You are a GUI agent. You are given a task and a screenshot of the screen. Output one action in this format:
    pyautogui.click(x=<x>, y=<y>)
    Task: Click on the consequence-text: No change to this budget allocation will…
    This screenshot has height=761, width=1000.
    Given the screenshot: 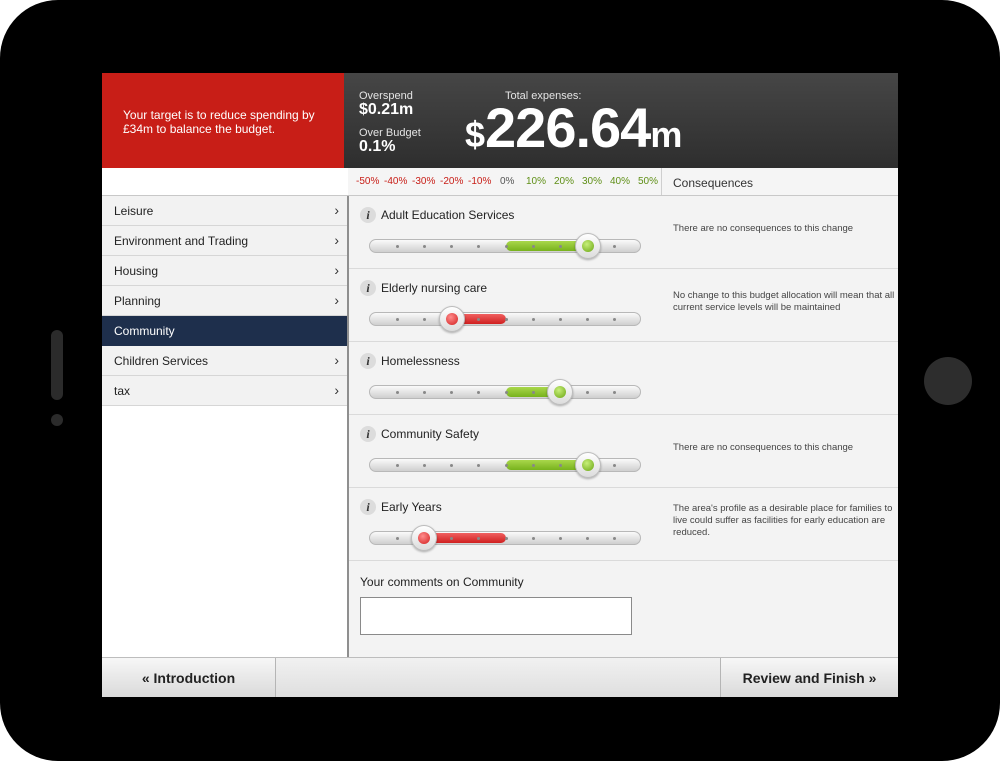 What is the action you would take?
    pyautogui.click(x=784, y=301)
    